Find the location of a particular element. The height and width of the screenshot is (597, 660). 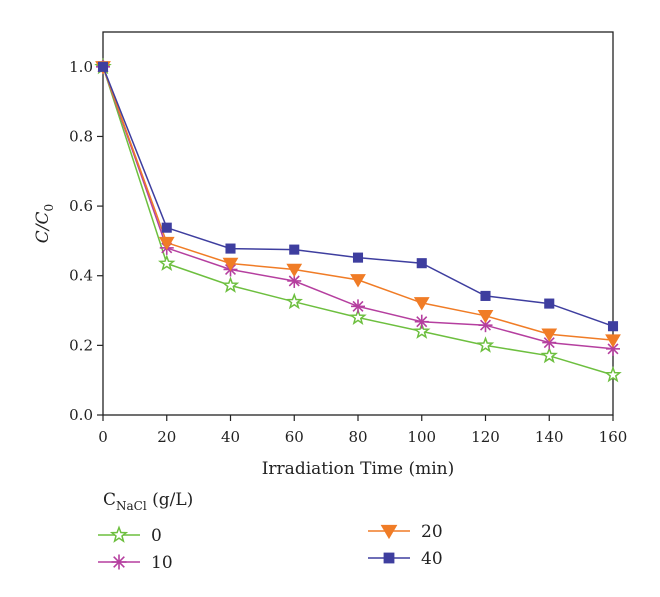

legend-item-40: 40 is located at coordinates (405, 559).